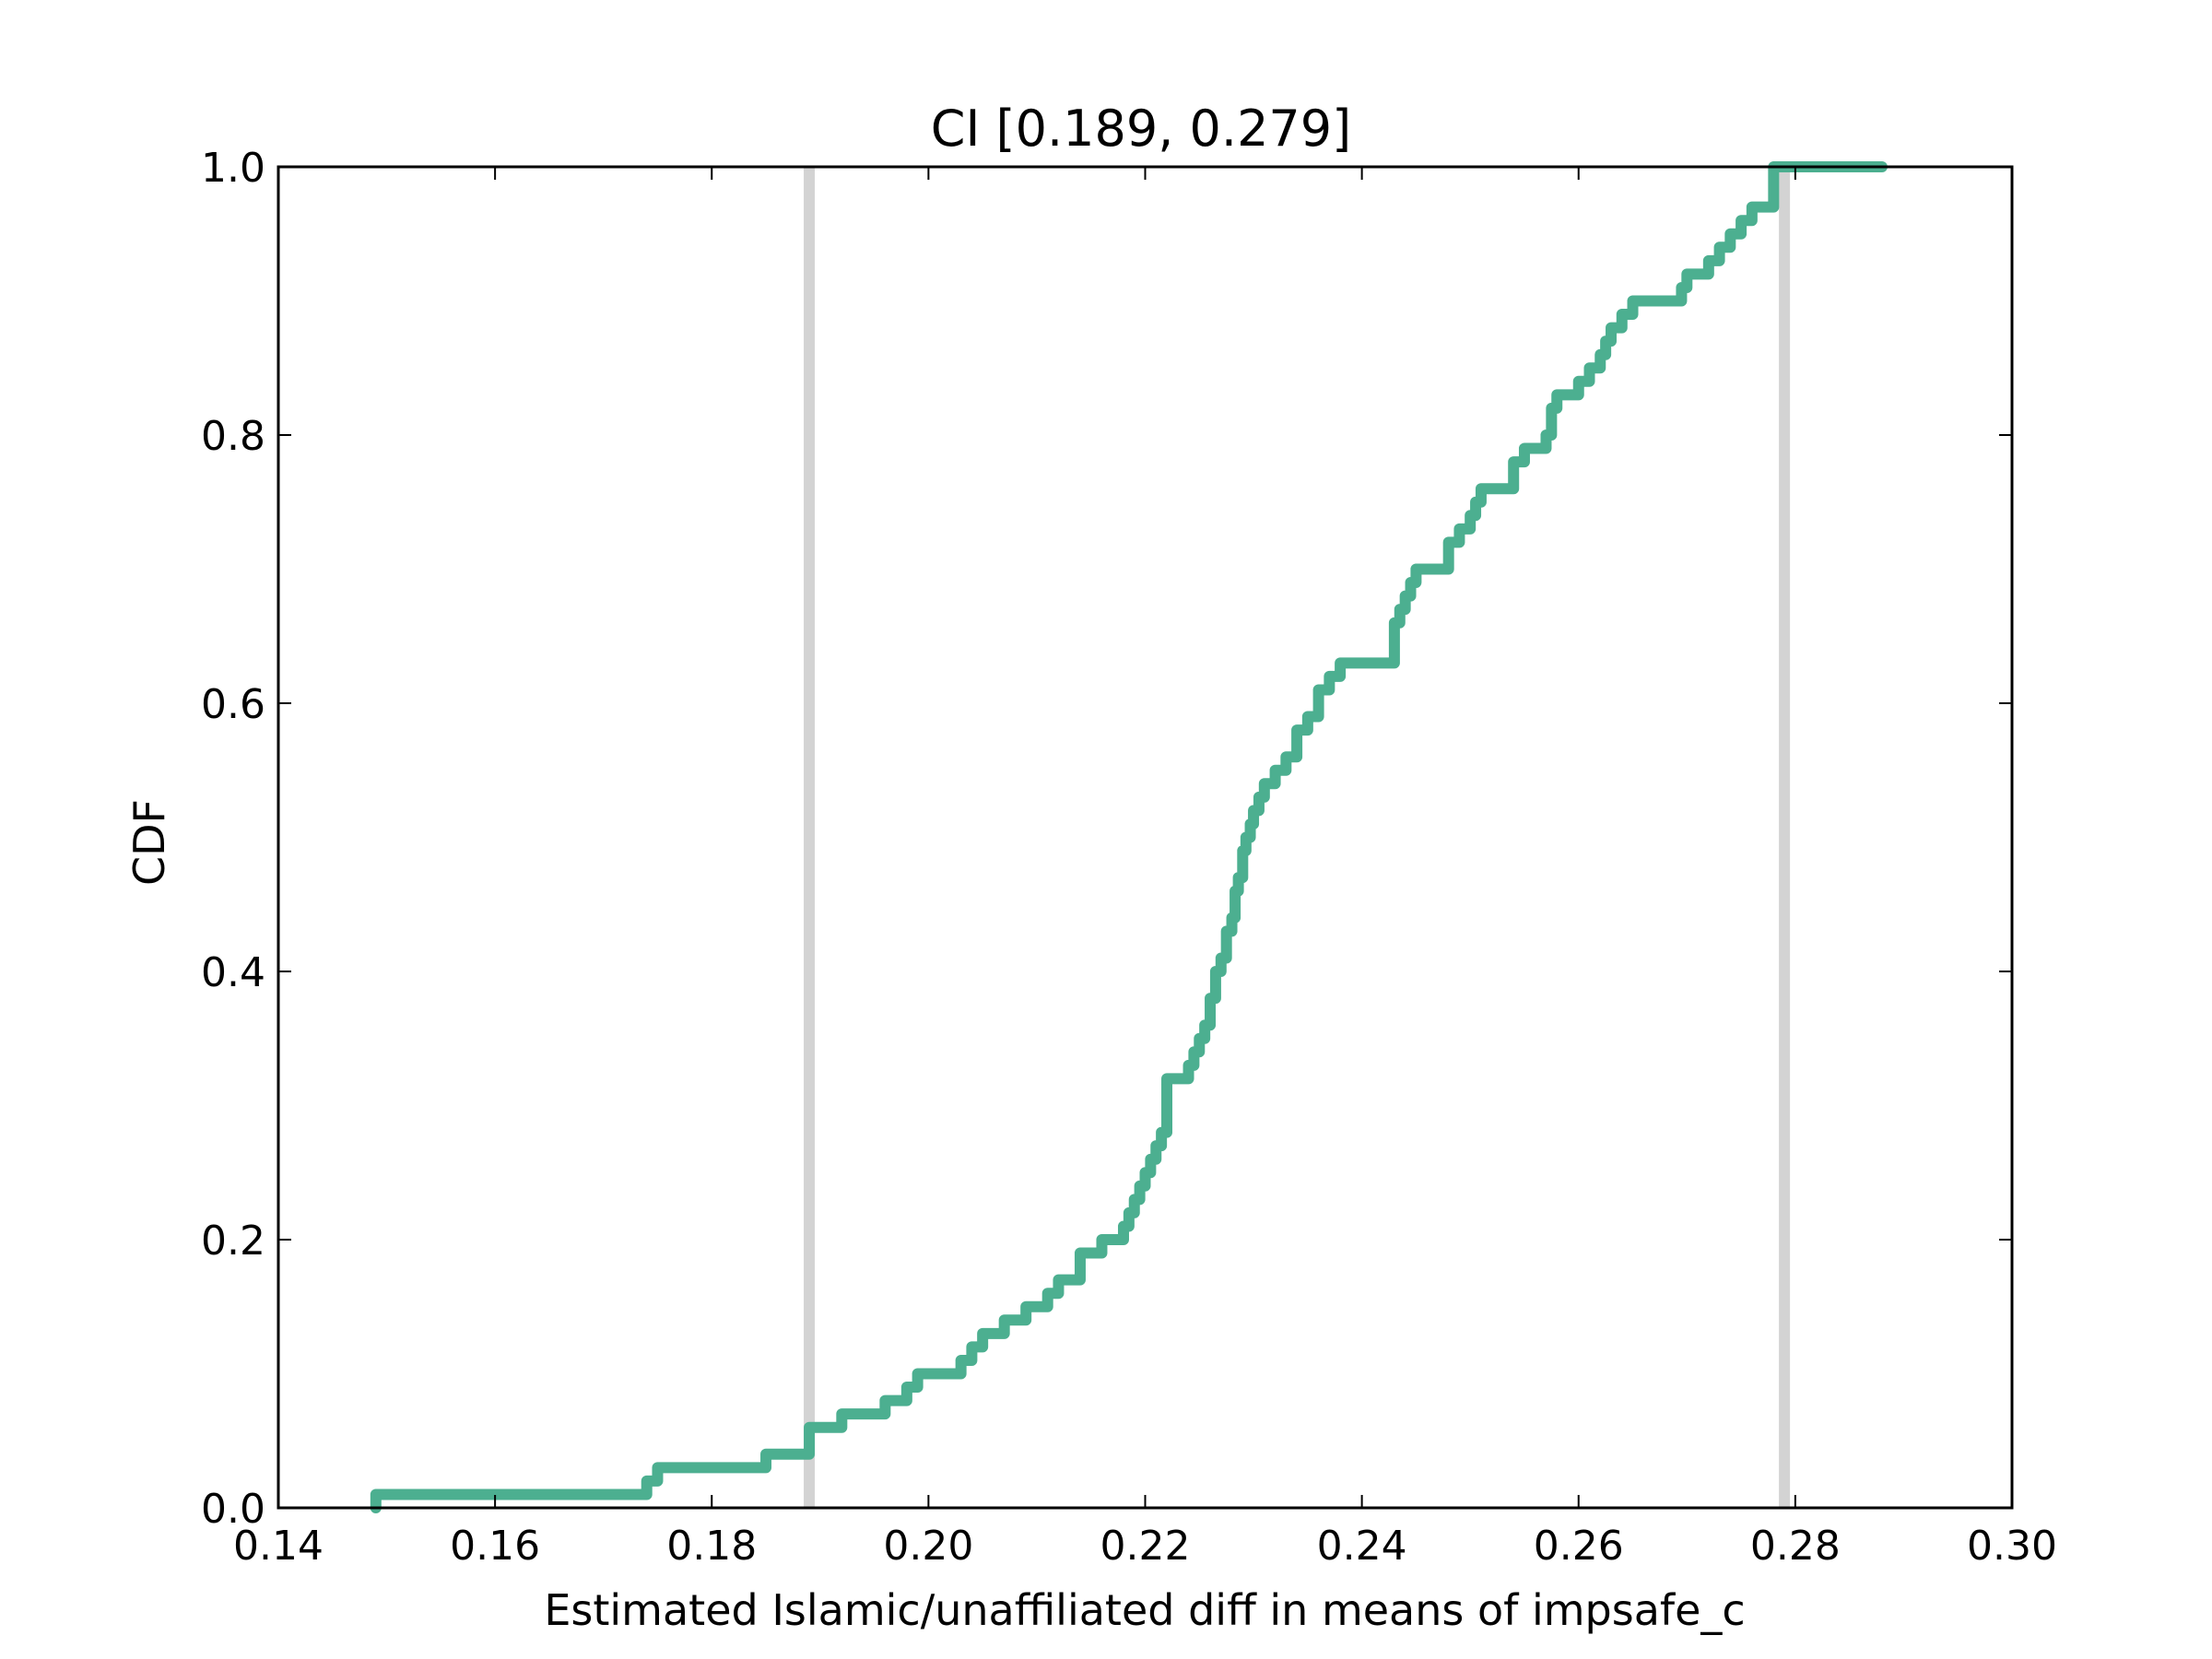 The height and width of the screenshot is (1659, 2212). Describe the element at coordinates (1145, 1546) in the screenshot. I see `x-tick-label: 0.22` at that location.